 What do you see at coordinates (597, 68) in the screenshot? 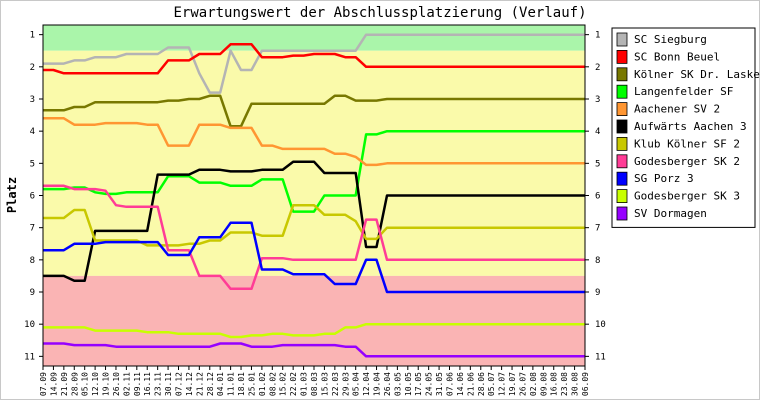
I see `y-tick-label-right: 2` at bounding box center [597, 68].